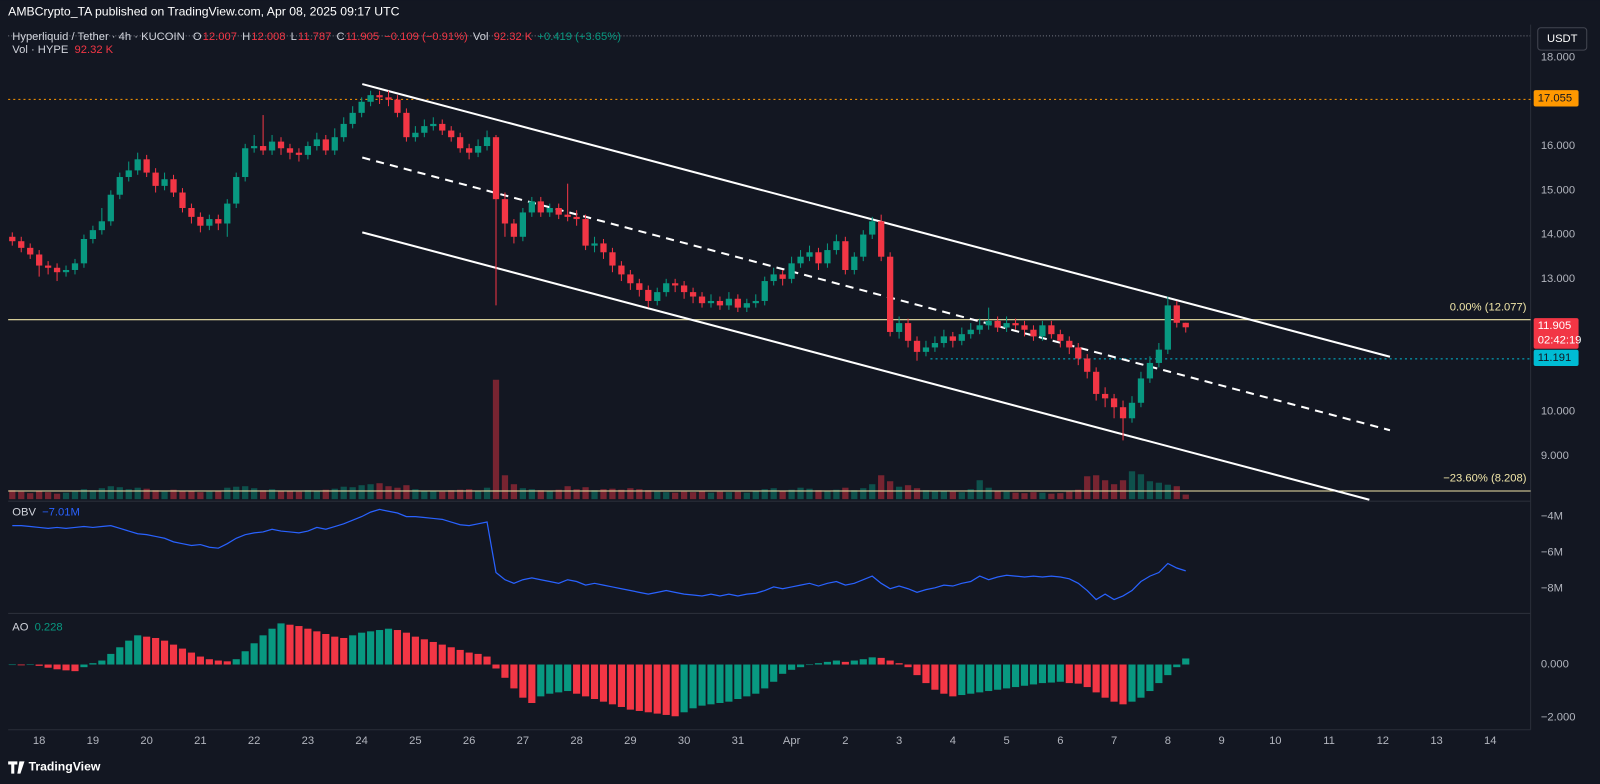 Image resolution: width=1600 pixels, height=784 pixels. I want to click on x-tick-label: 19, so click(93, 741).